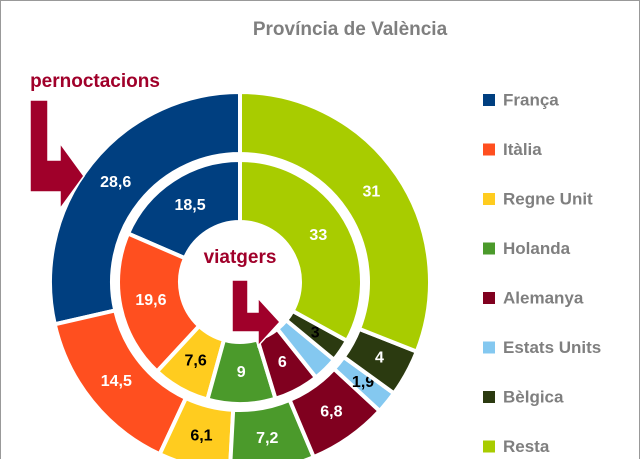 This screenshot has height=459, width=640. I want to click on data-label: 3, so click(315, 332).